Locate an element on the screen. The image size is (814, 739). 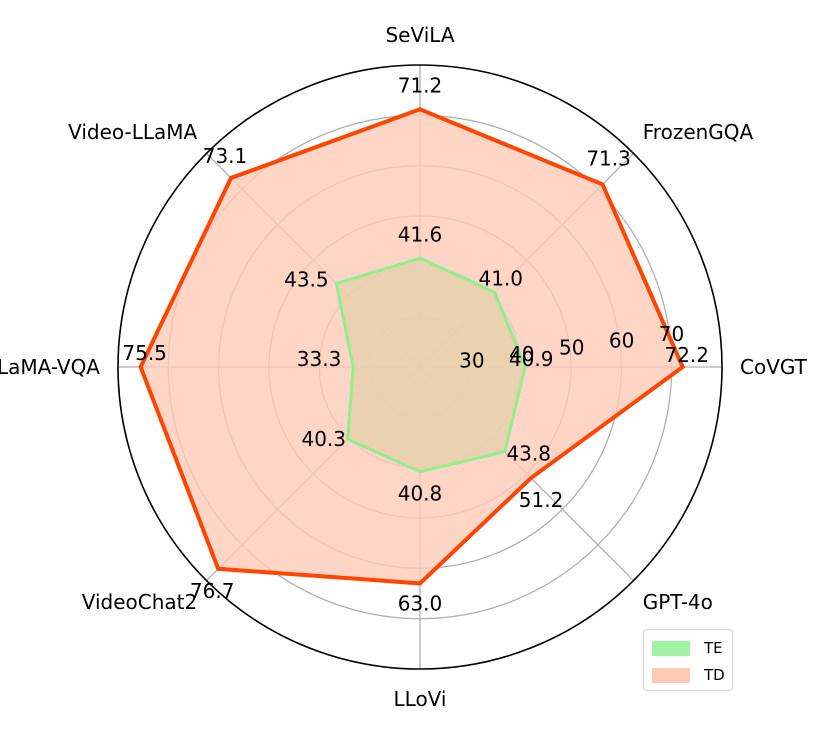
radial-tick-label-60: 60 is located at coordinates (621, 341).